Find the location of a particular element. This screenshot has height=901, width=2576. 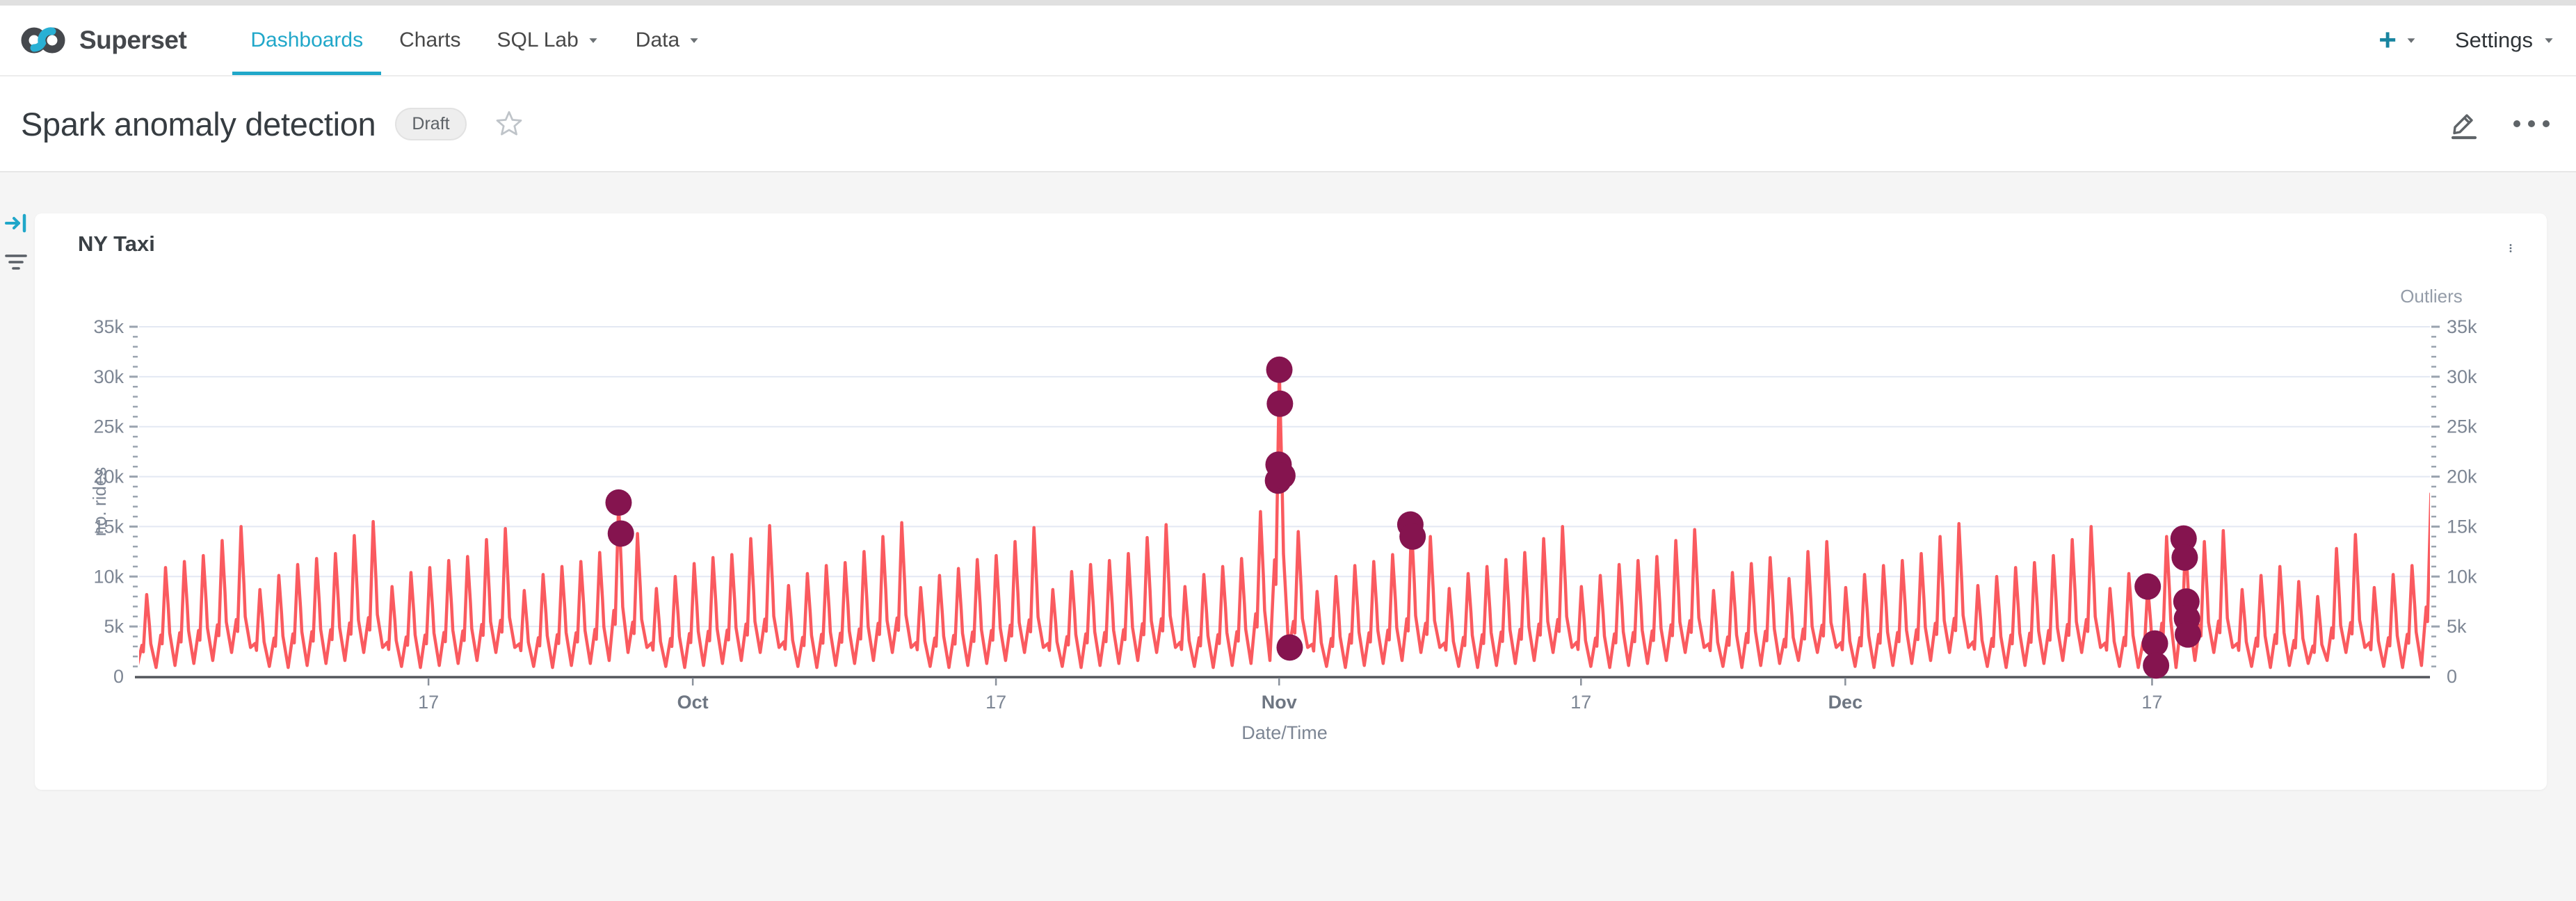

expand-filter-bar-icon is located at coordinates (16, 223).